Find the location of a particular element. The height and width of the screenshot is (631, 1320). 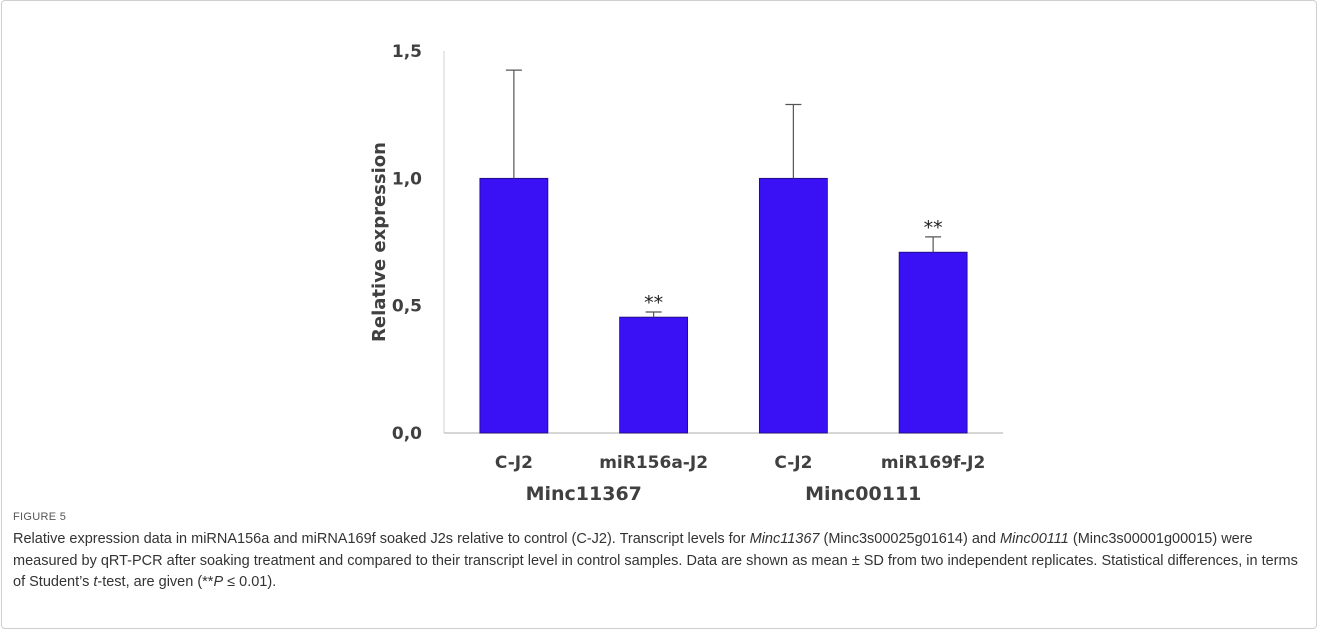

x-tick-label: miR169f-J2 is located at coordinates (933, 463).